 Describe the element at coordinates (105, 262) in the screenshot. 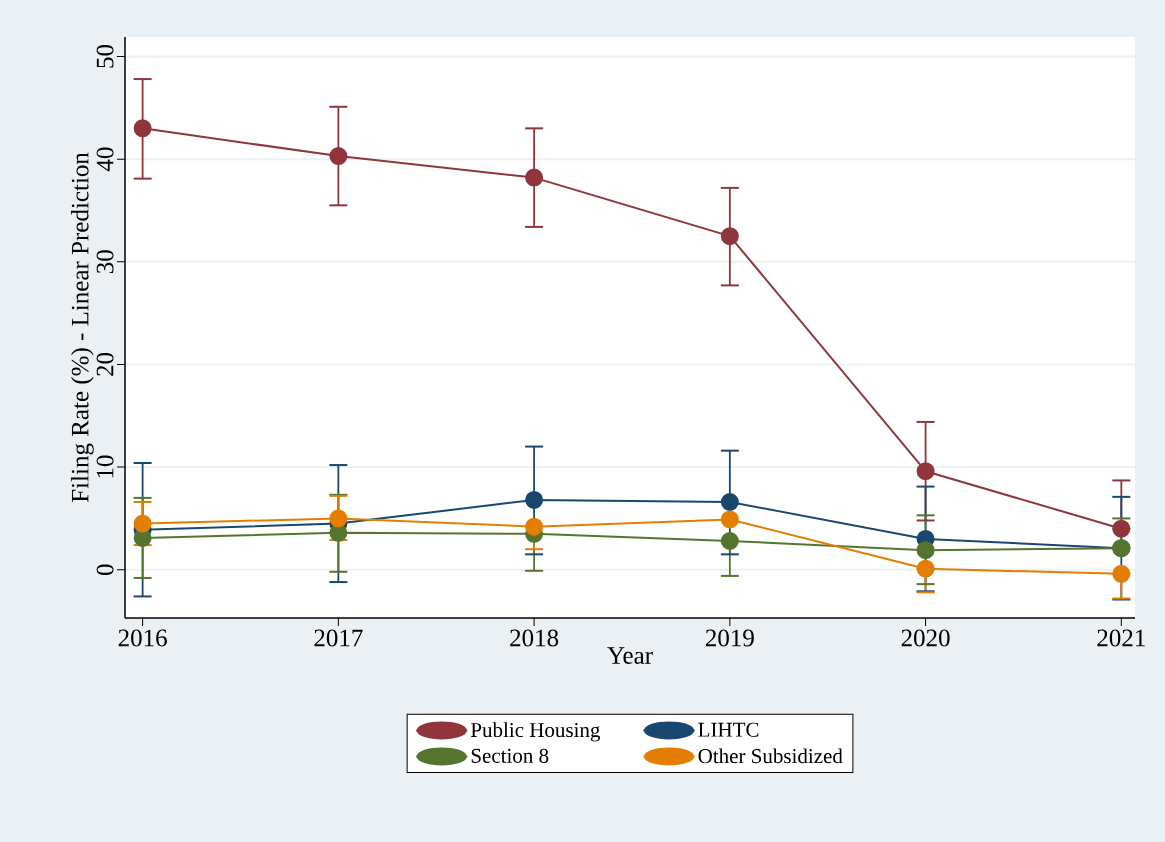

I see `y-tick-label: 30` at that location.